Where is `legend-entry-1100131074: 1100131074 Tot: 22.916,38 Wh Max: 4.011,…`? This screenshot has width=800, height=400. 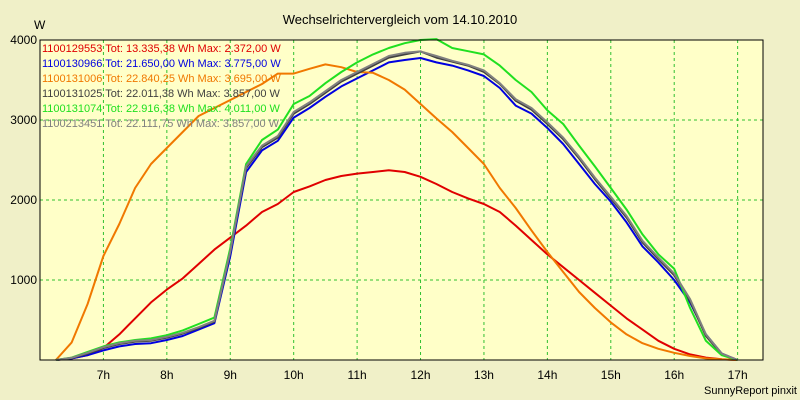
legend-entry-1100131074: 1100131074 Tot: 22.916,38 Wh Max: 4.011,… is located at coordinates (161, 109).